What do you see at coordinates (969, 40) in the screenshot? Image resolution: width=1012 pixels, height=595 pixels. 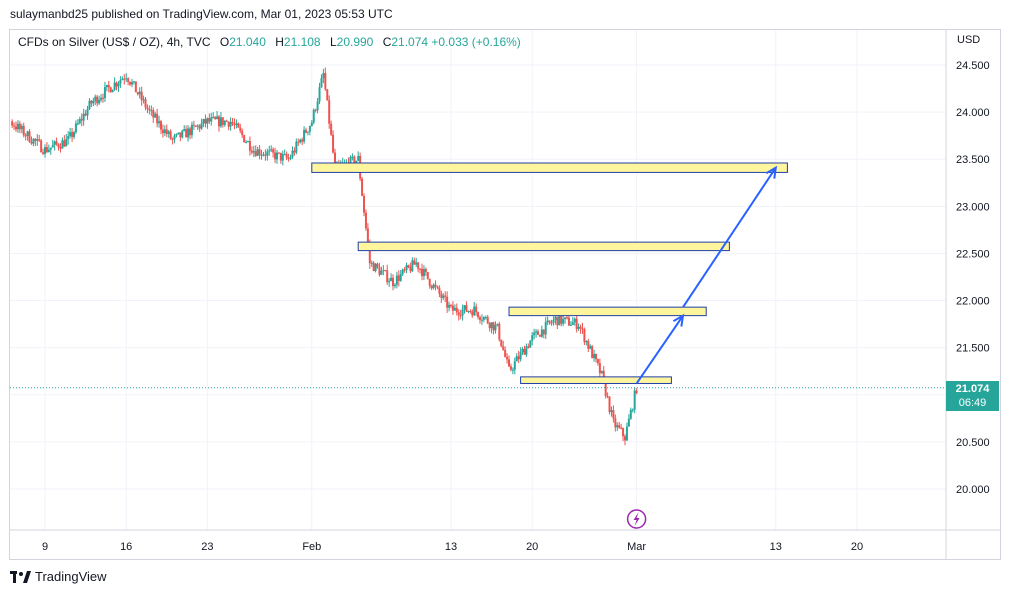 I see `currency-label: USD` at bounding box center [969, 40].